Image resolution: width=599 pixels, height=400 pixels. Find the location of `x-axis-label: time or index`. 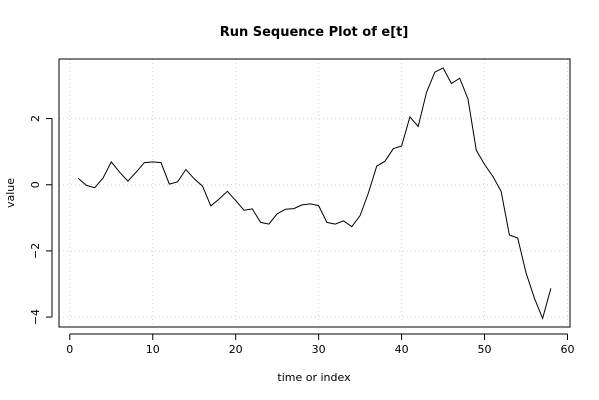

x-axis-label: time or index is located at coordinates (314, 377).